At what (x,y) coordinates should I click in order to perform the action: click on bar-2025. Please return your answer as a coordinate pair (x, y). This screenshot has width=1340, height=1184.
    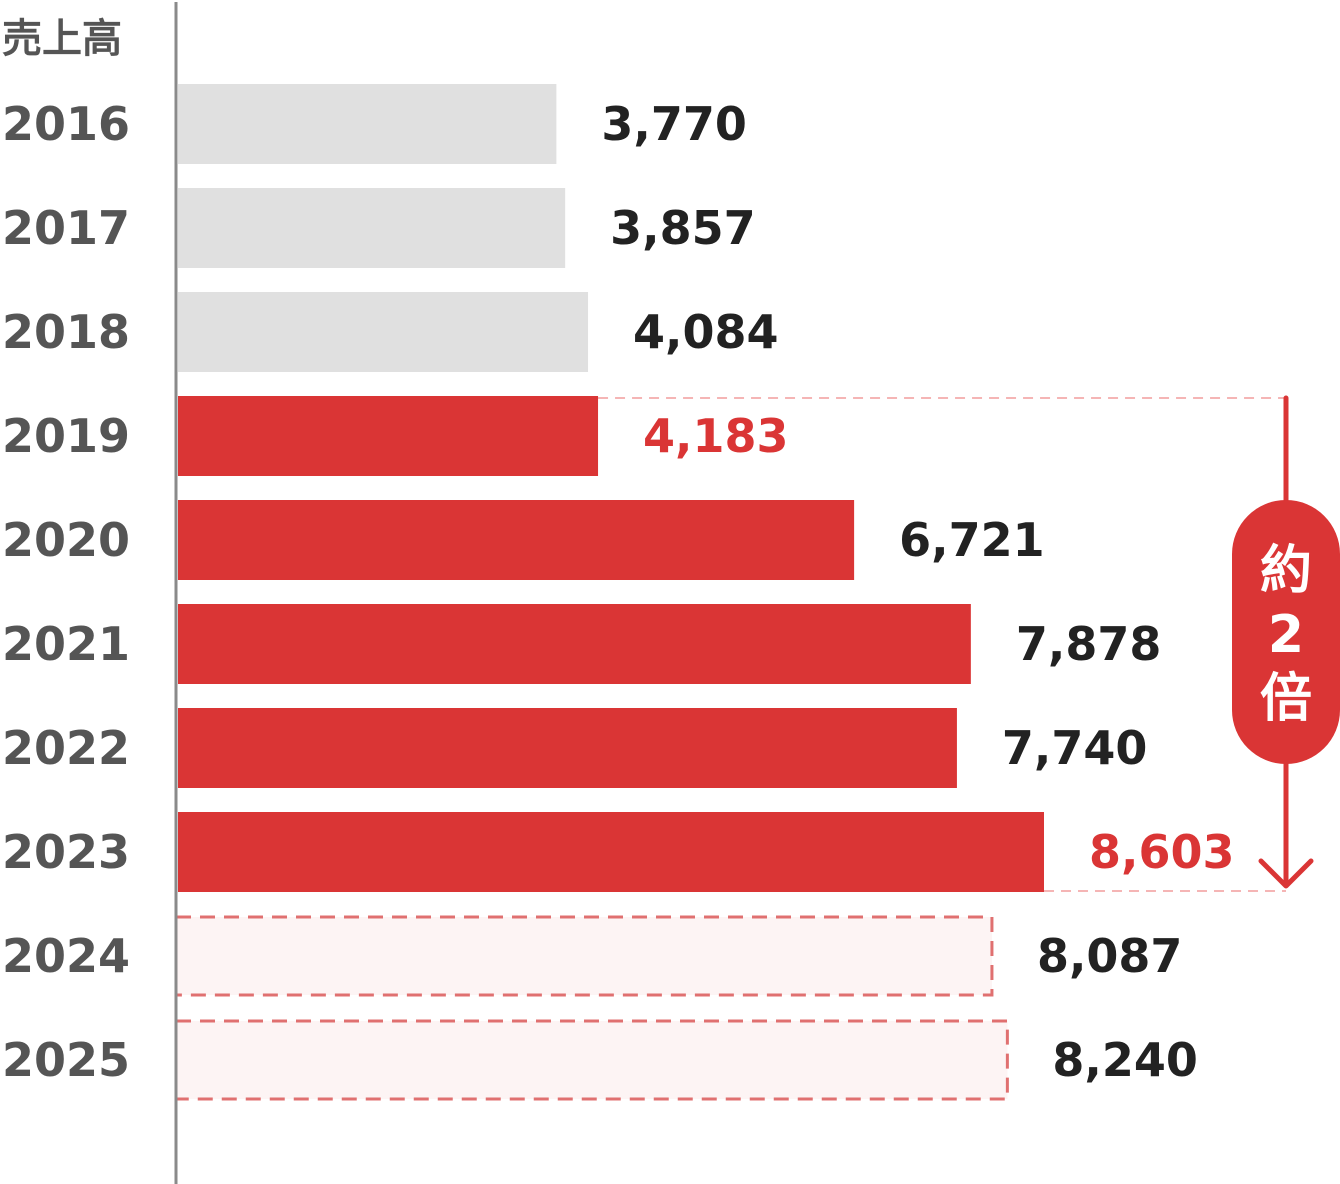
    Looking at the image, I should click on (591, 1060).